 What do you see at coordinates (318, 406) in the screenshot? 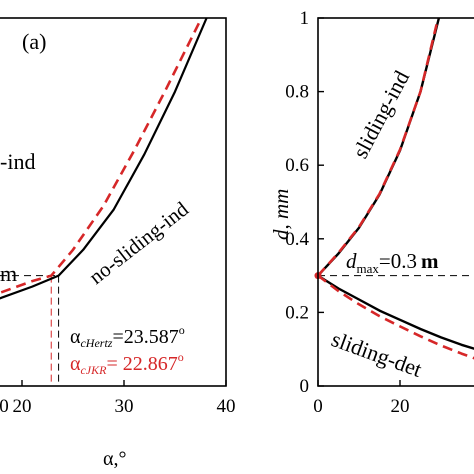
I see `right-x-tick-label-0: 0` at bounding box center [318, 406].